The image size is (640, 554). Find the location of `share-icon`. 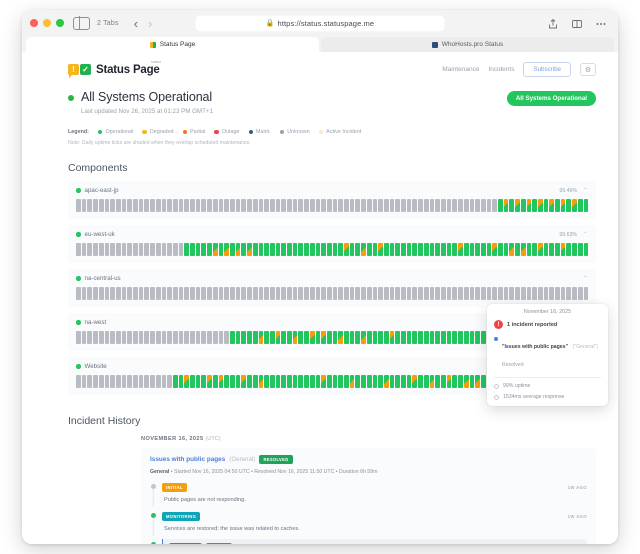

share-icon is located at coordinates (553, 23).